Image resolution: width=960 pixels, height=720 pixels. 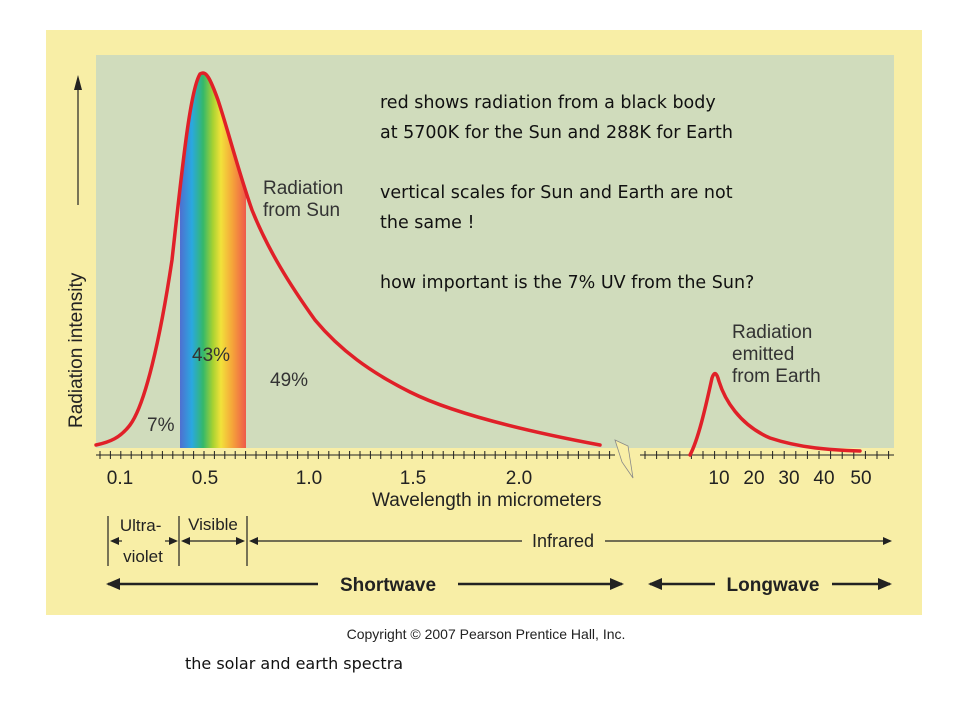 I want to click on note-line: the same !, so click(x=427, y=223).